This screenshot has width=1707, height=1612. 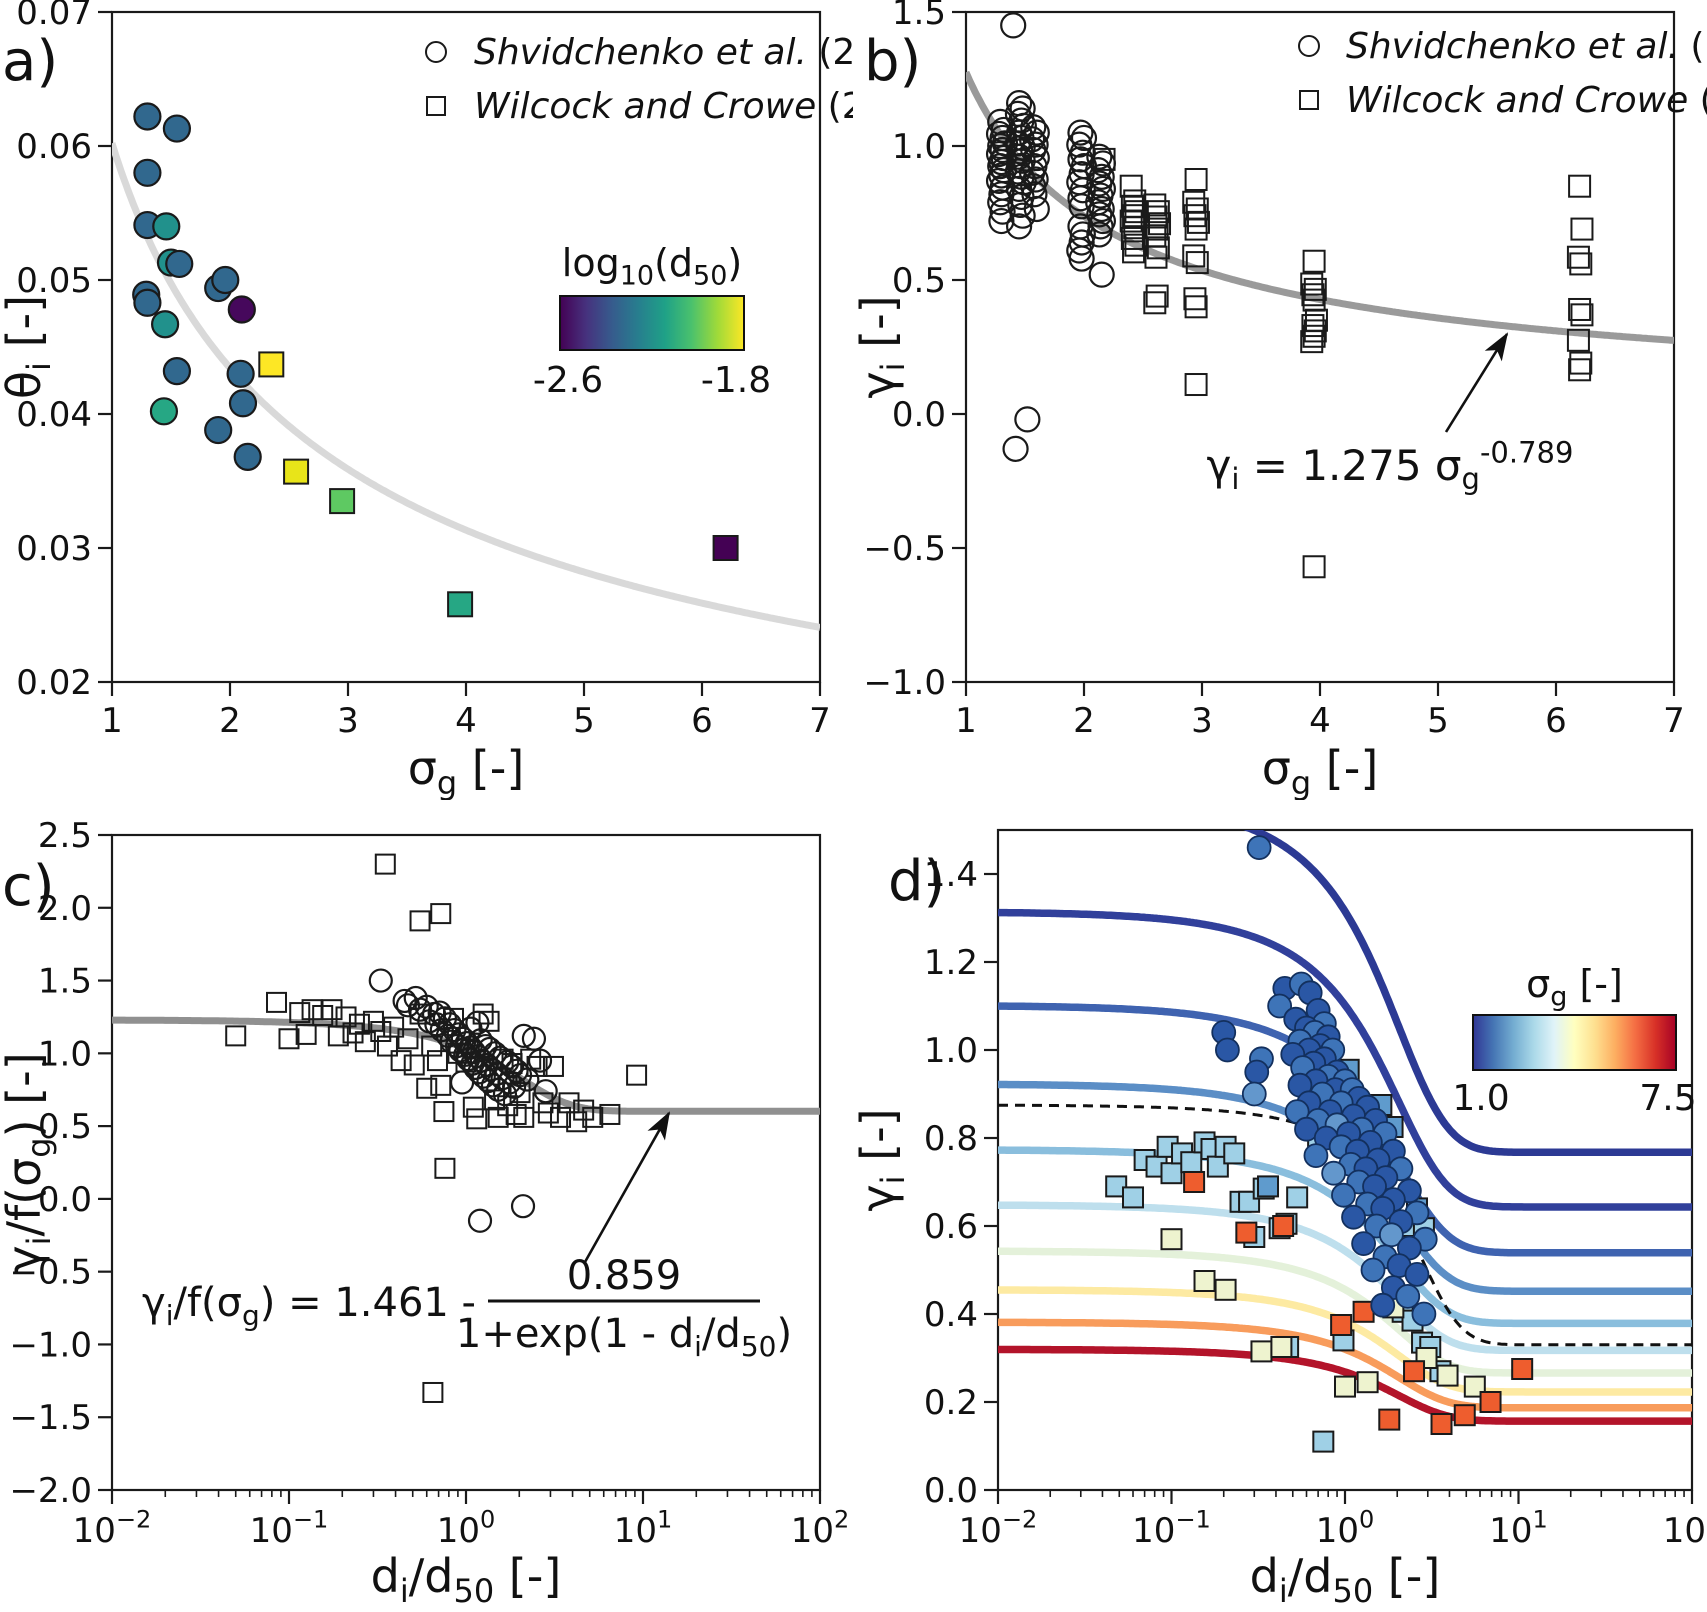 What do you see at coordinates (1390, 465) in the screenshot?
I see `fit-equation-text: γi = 1.275 σg-0.789` at bounding box center [1390, 465].